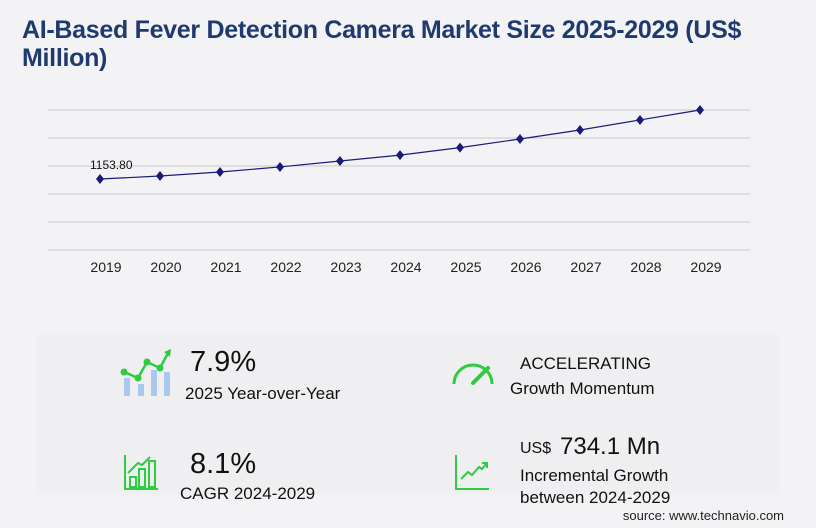 This screenshot has width=816, height=528. Describe the element at coordinates (645, 267) in the screenshot. I see `x-tick-label: 2028` at that location.